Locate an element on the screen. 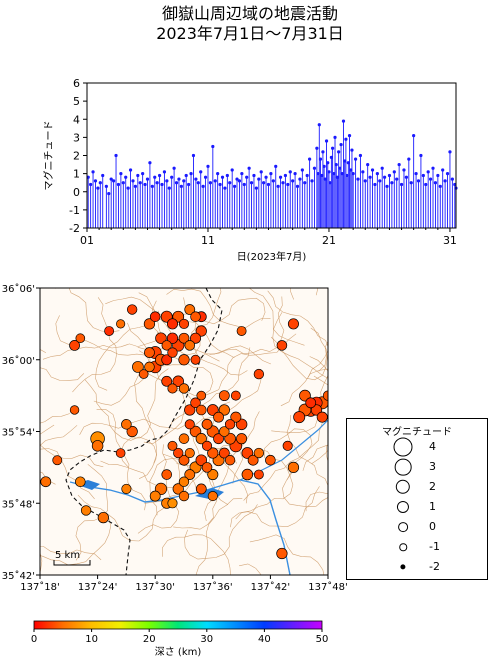 The width and height of the screenshot is (500, 657). y-tick-label-8: -2 is located at coordinates (74, 228).